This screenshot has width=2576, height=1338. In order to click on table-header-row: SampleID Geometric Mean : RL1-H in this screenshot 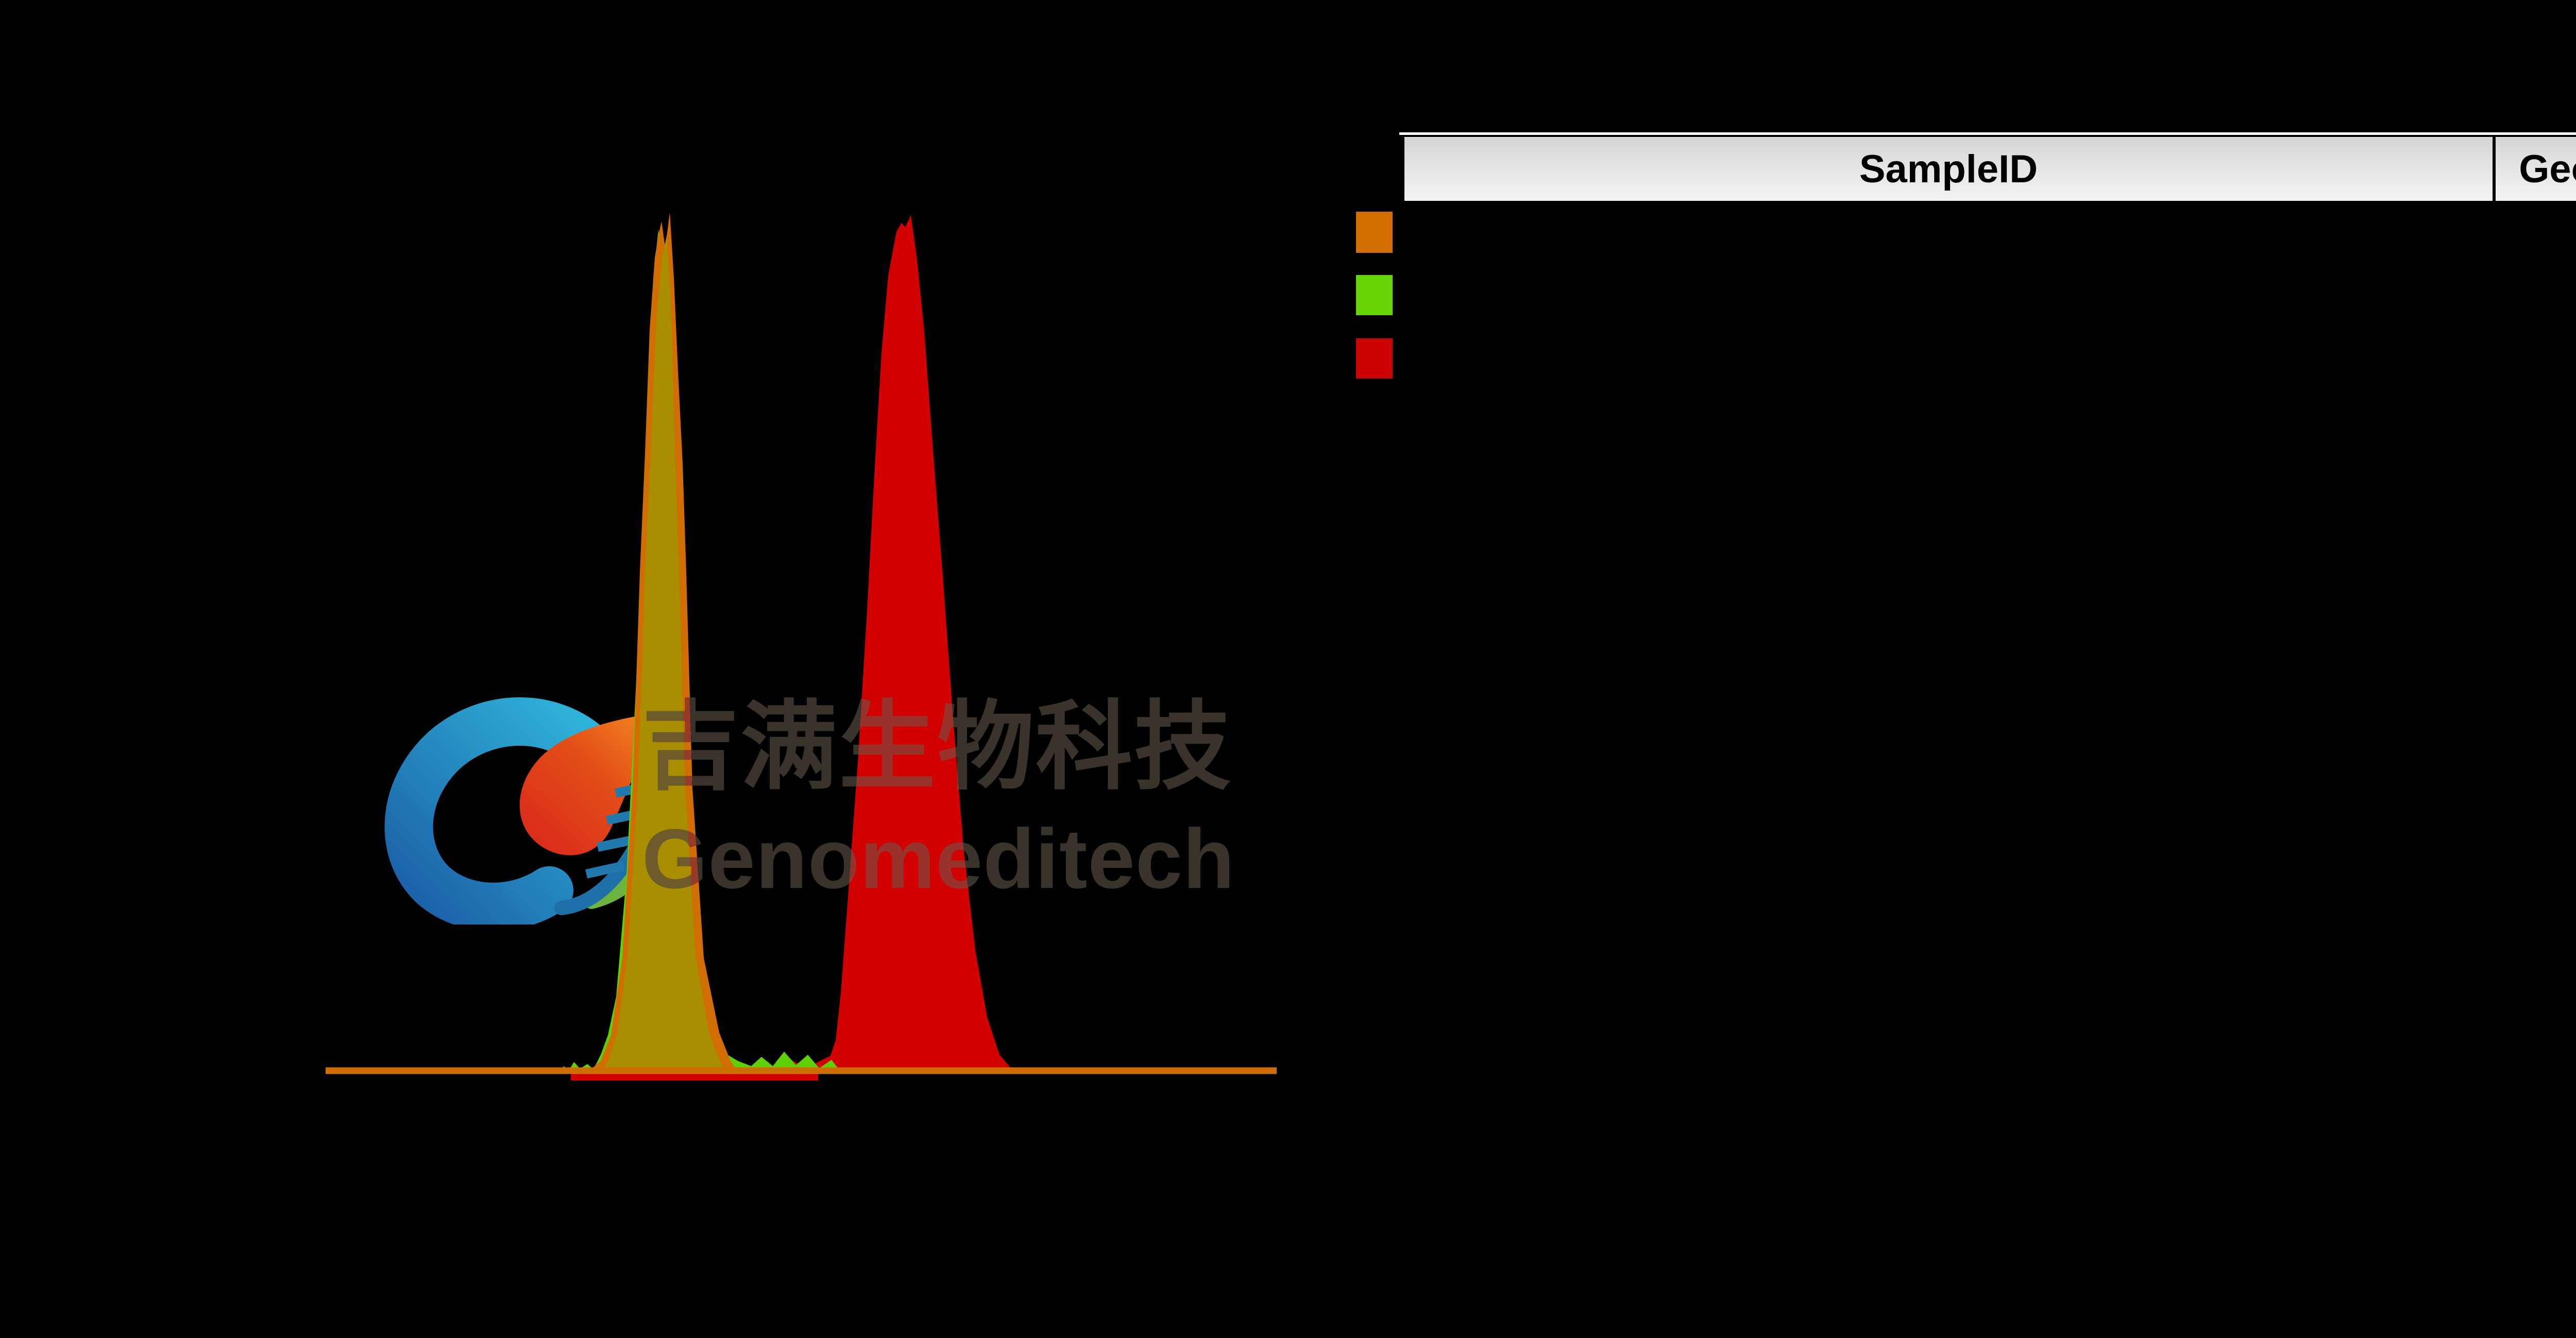, I will do `click(1987, 169)`.